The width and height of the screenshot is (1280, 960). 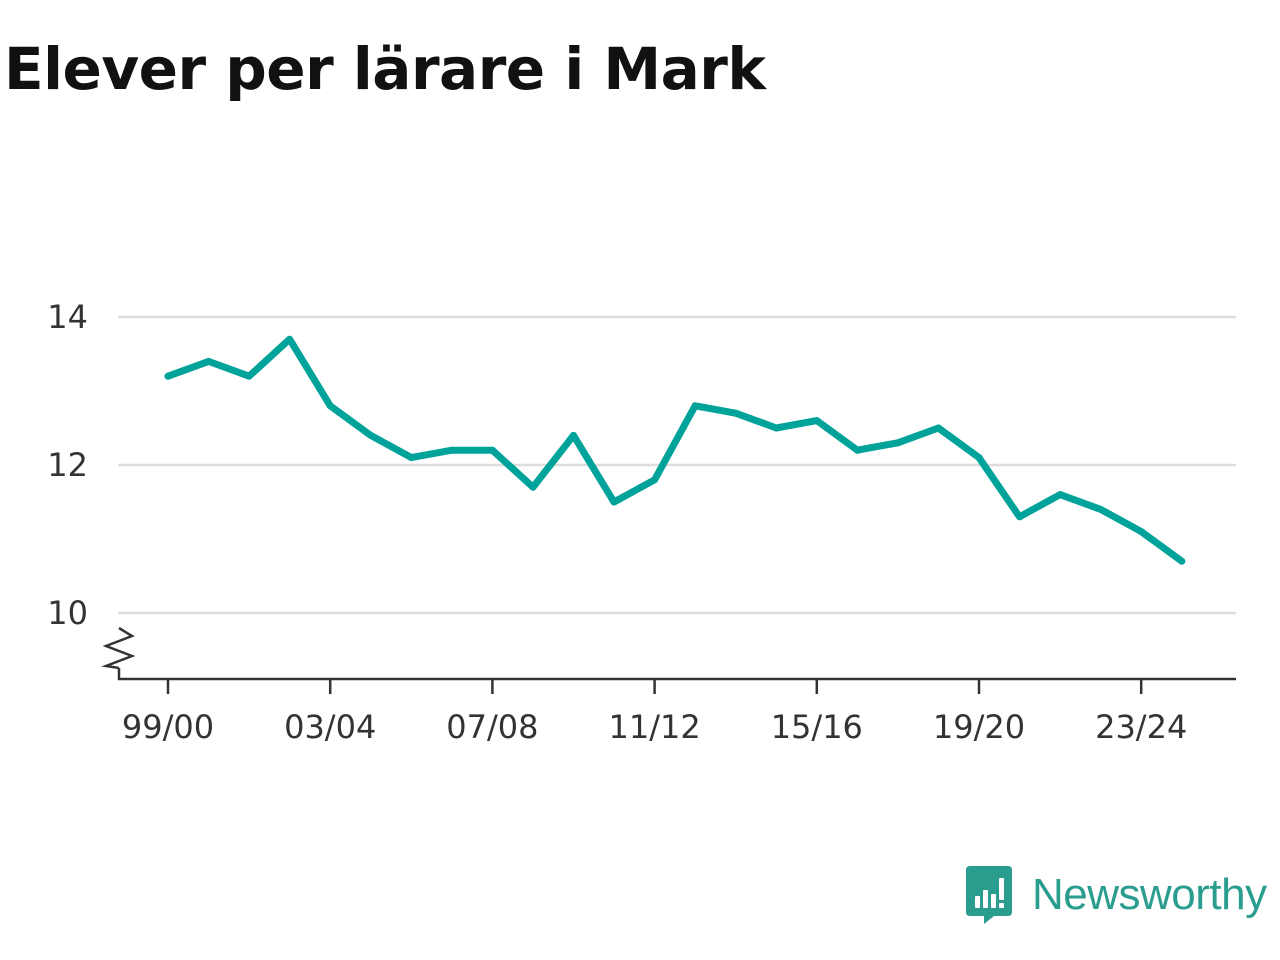 I want to click on y-axis-ticks: 10 12 14, so click(x=67, y=465).